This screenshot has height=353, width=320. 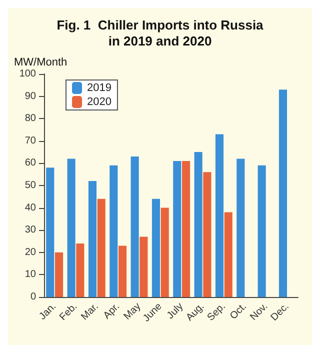 What do you see at coordinates (30, 140) in the screenshot?
I see `y-tick-label: 70` at bounding box center [30, 140].